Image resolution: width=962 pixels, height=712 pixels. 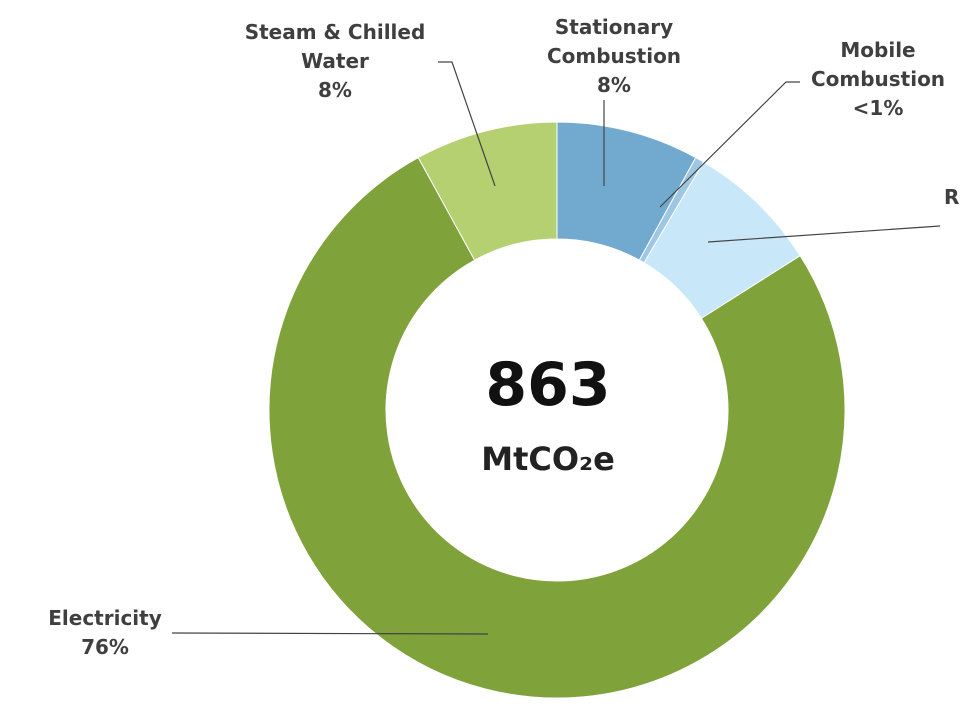 What do you see at coordinates (614, 41) in the screenshot?
I see `category-label: Stationary Combustion` at bounding box center [614, 41].